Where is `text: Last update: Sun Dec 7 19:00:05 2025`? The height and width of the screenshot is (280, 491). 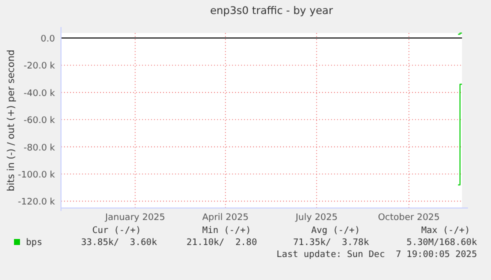
text: Last update: Sun Dec 7 19:00:05 2025 is located at coordinates (376, 255).